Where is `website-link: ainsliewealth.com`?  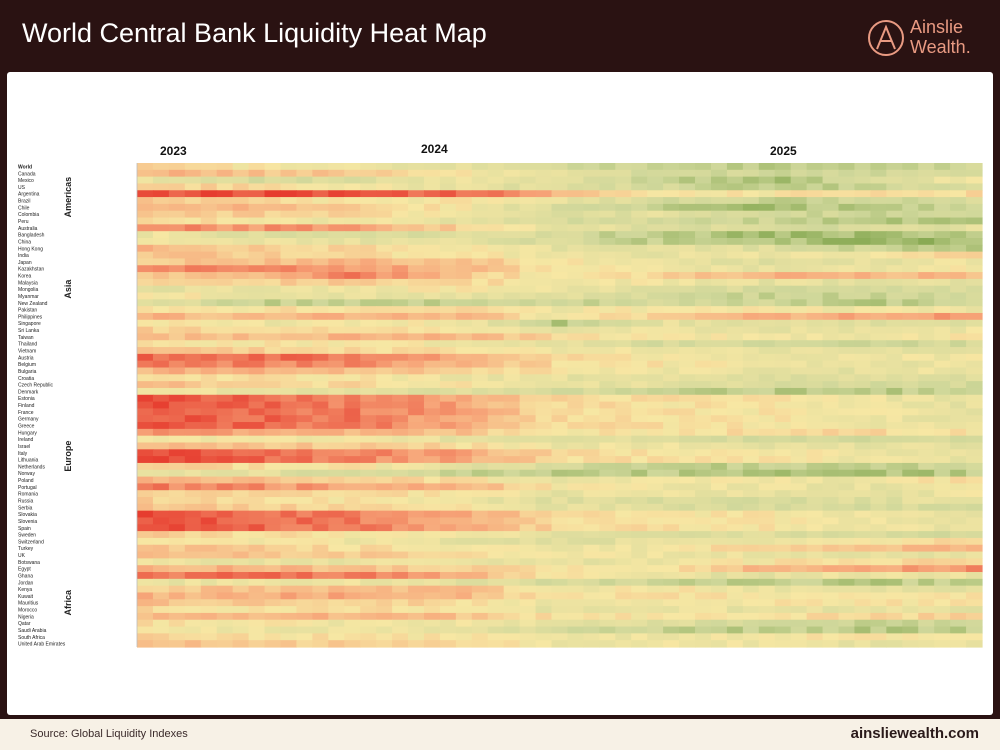 website-link: ainsliewealth.com is located at coordinates (914, 733).